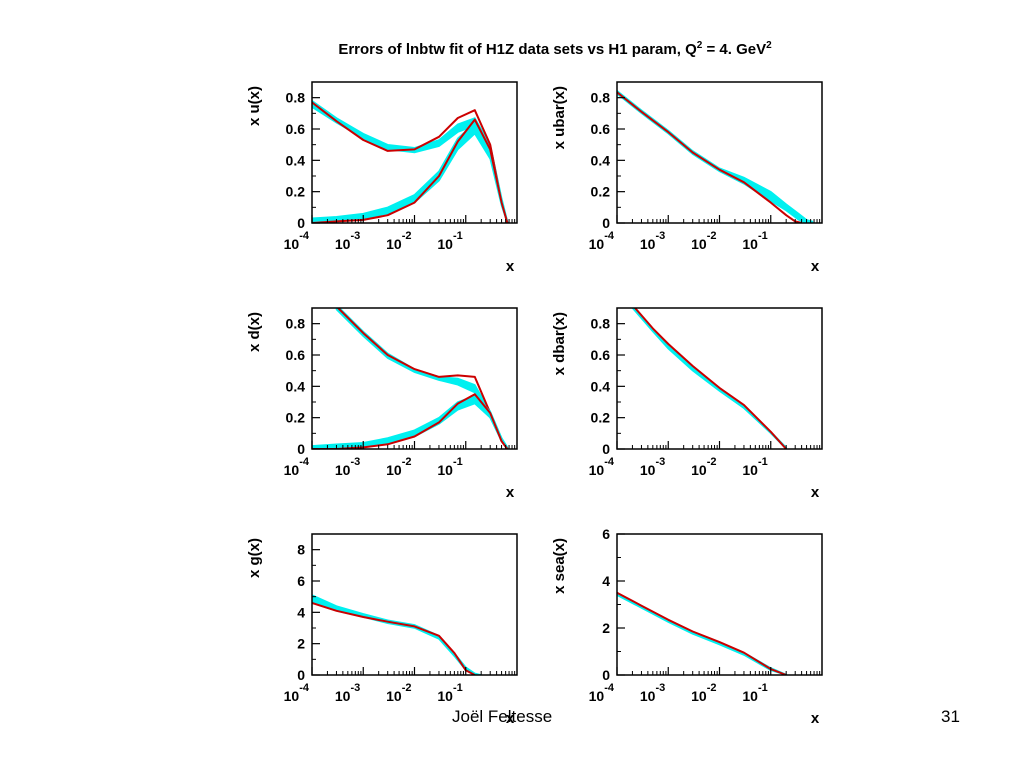 This screenshot has height=768, width=1024. Describe the element at coordinates (601, 355) in the screenshot. I see `y-tick-label-dbar-3: 0.6` at that location.